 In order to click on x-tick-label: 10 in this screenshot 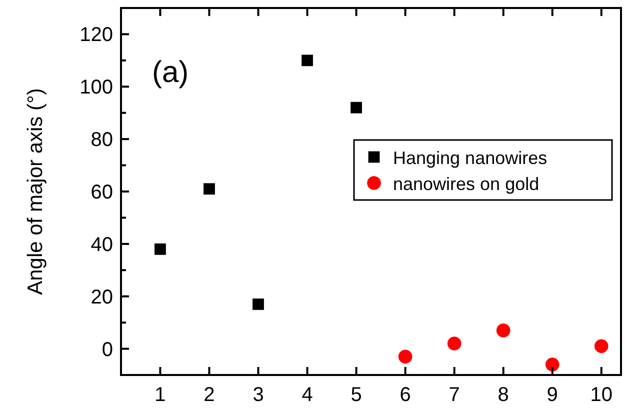, I will do `click(601, 395)`.